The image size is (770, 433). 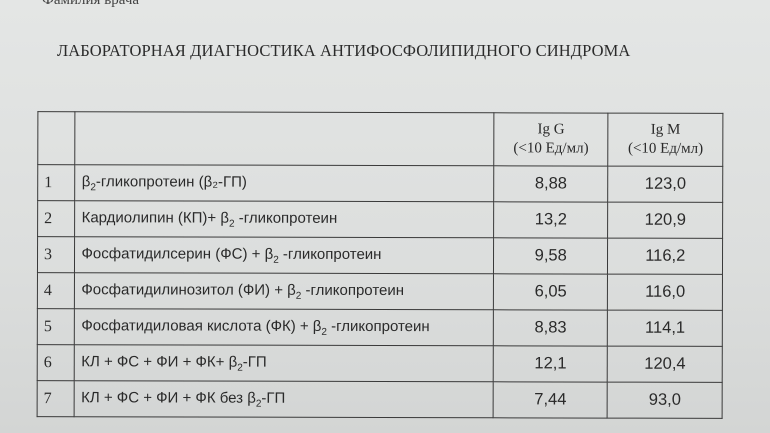 I want to click on table-header-row: Ig G (<10 Ед/мл) Ig M (<10 Ед/мл), so click(x=380, y=139).